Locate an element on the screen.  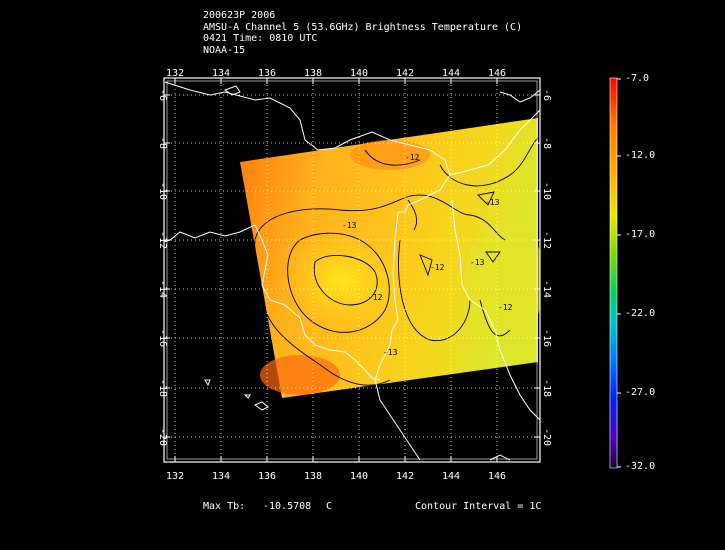
warm-core is located at coordinates (342, 280).